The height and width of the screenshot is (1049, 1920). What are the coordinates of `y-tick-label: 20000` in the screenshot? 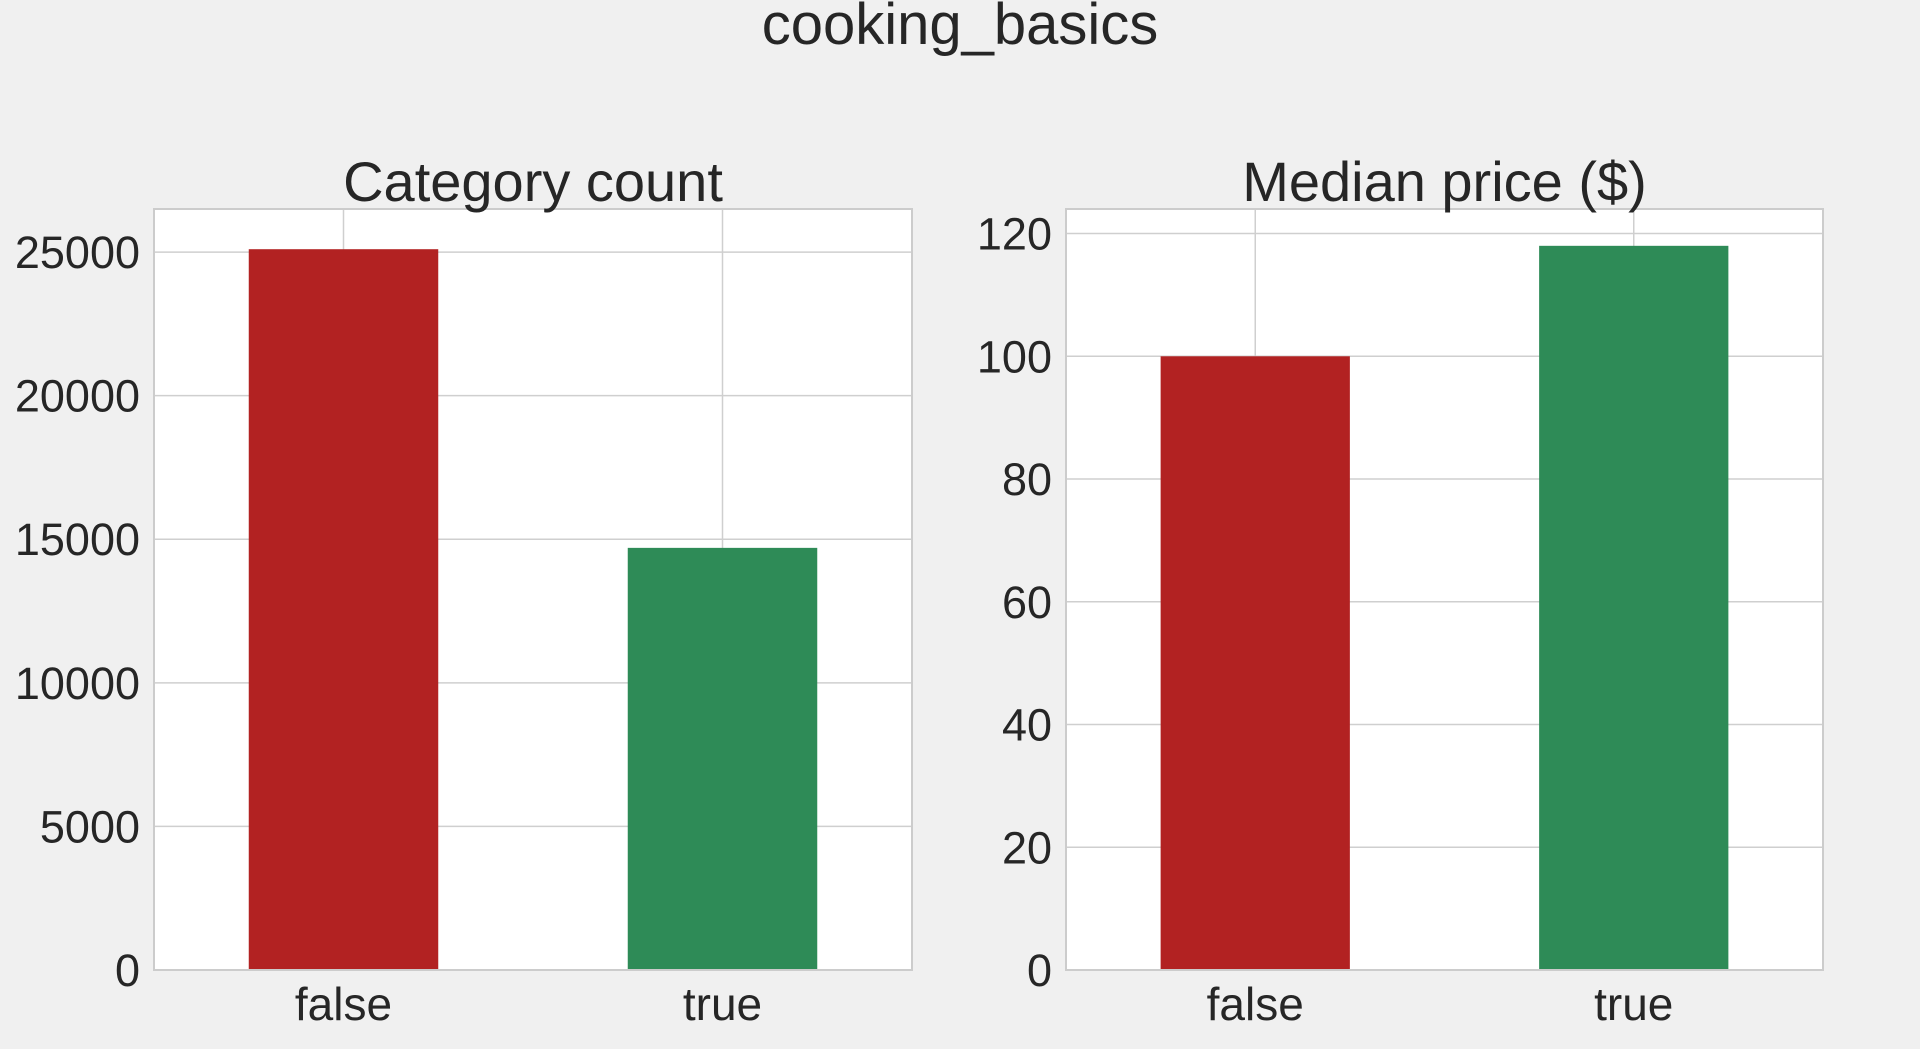 It's located at (77, 396).